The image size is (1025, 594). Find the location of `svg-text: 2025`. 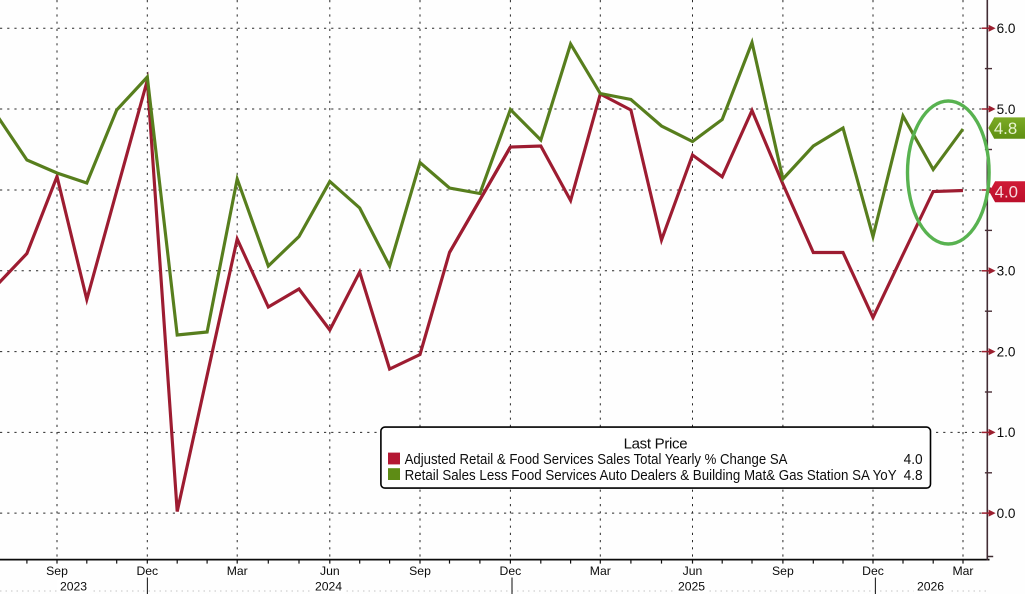

svg-text: 2025 is located at coordinates (691, 586).